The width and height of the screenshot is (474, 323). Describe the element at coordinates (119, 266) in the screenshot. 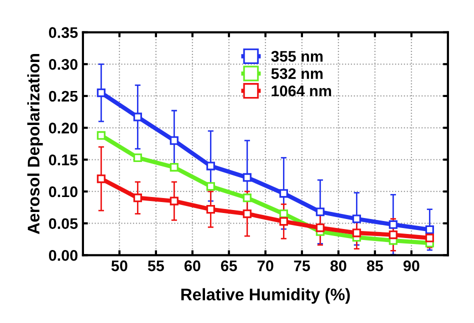

I see `x-tick-label: 50` at that location.